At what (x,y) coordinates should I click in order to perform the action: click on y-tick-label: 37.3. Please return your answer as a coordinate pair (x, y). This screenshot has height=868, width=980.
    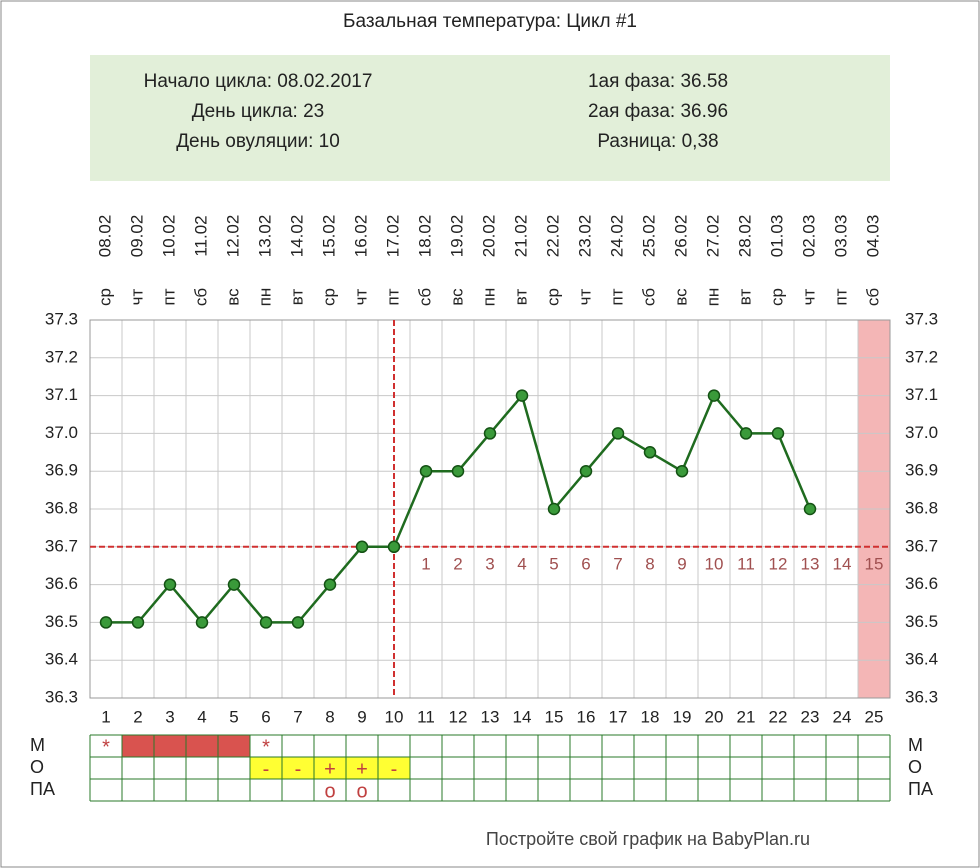
    Looking at the image, I should click on (61, 318).